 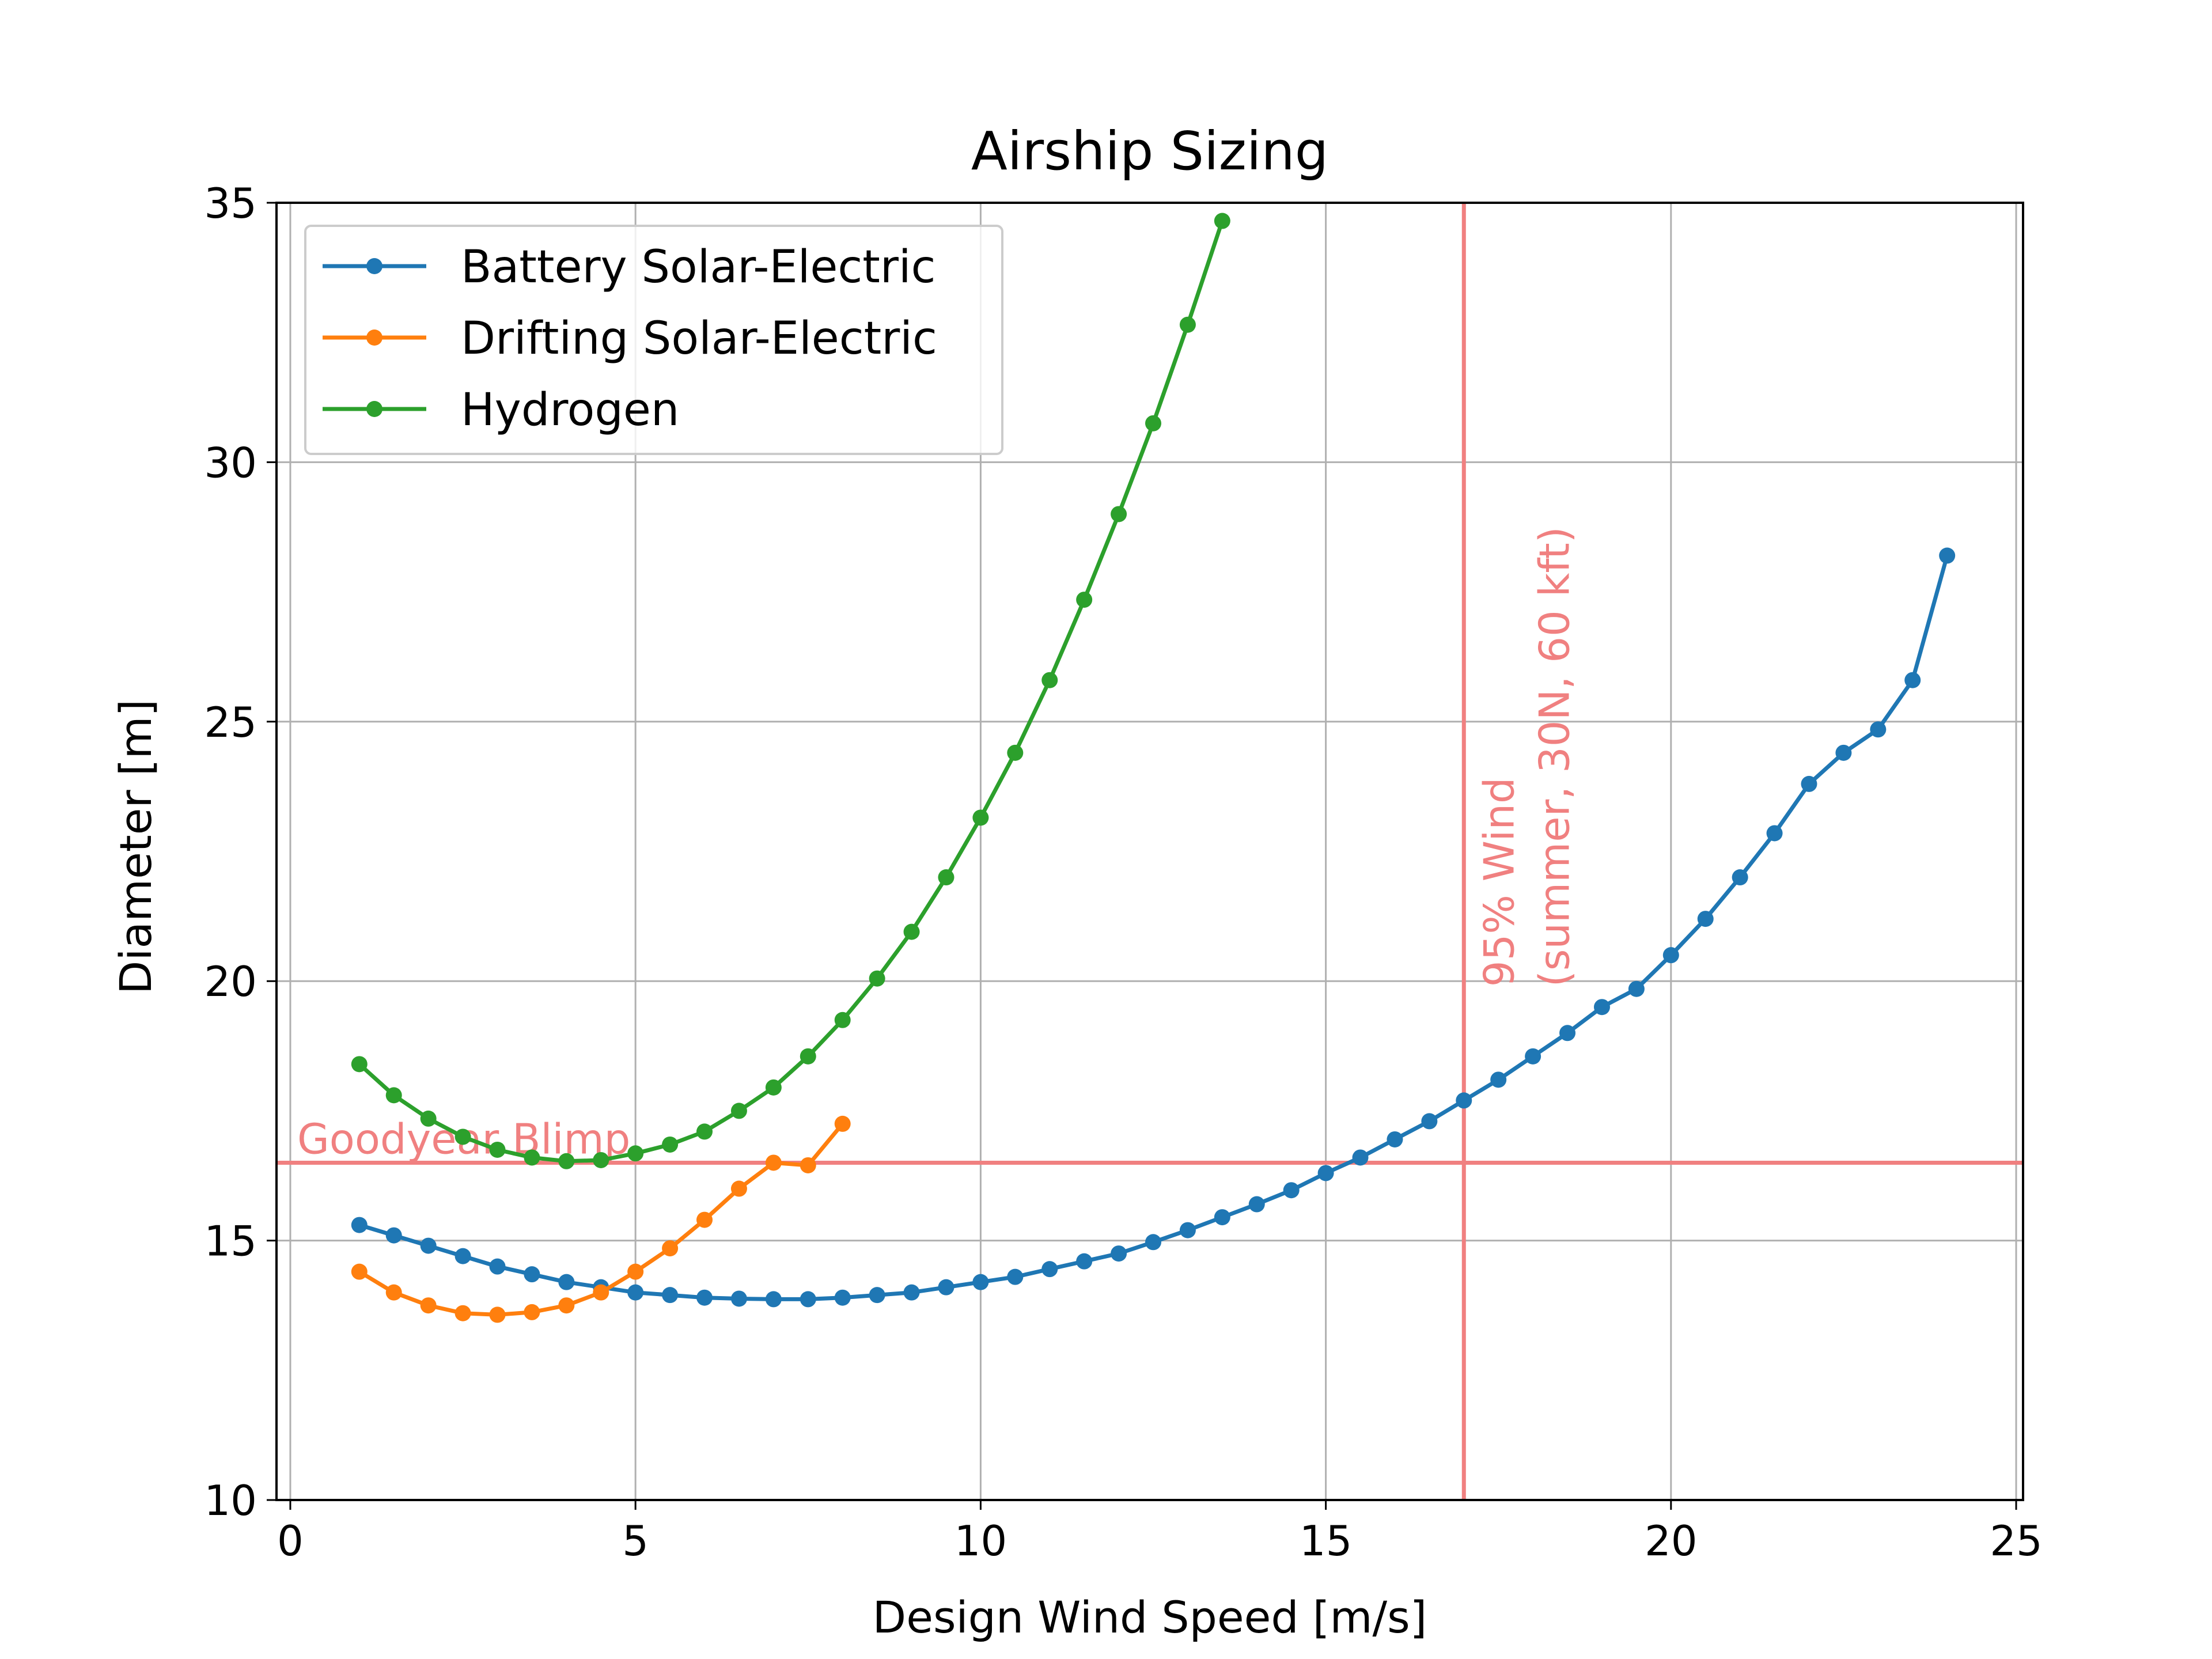 What do you see at coordinates (570, 410) in the screenshot?
I see `legend-label-hydrogen: Hydrogen` at bounding box center [570, 410].